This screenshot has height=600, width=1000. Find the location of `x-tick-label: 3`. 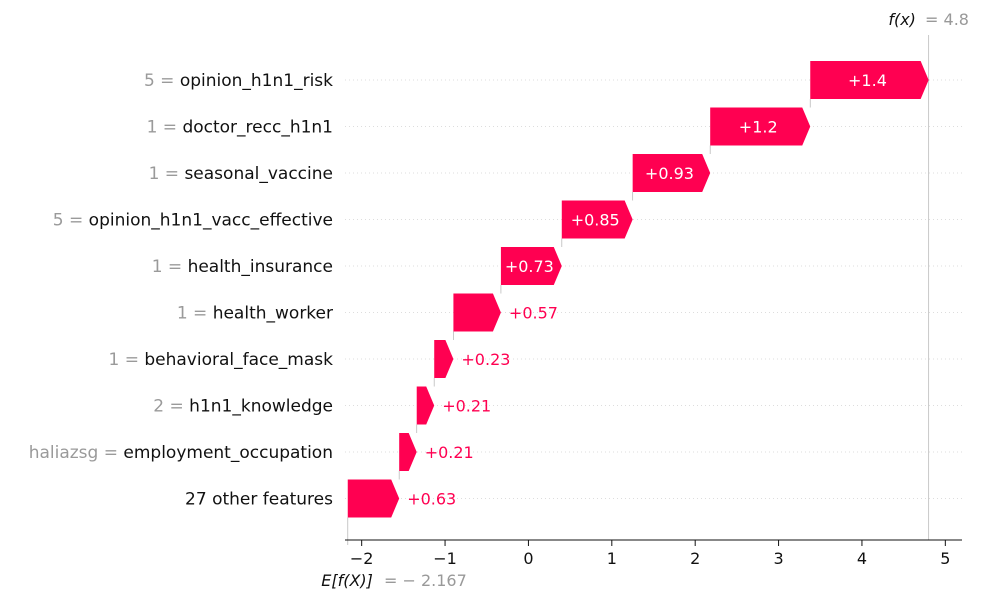

x-tick-label: 3 is located at coordinates (778, 558).